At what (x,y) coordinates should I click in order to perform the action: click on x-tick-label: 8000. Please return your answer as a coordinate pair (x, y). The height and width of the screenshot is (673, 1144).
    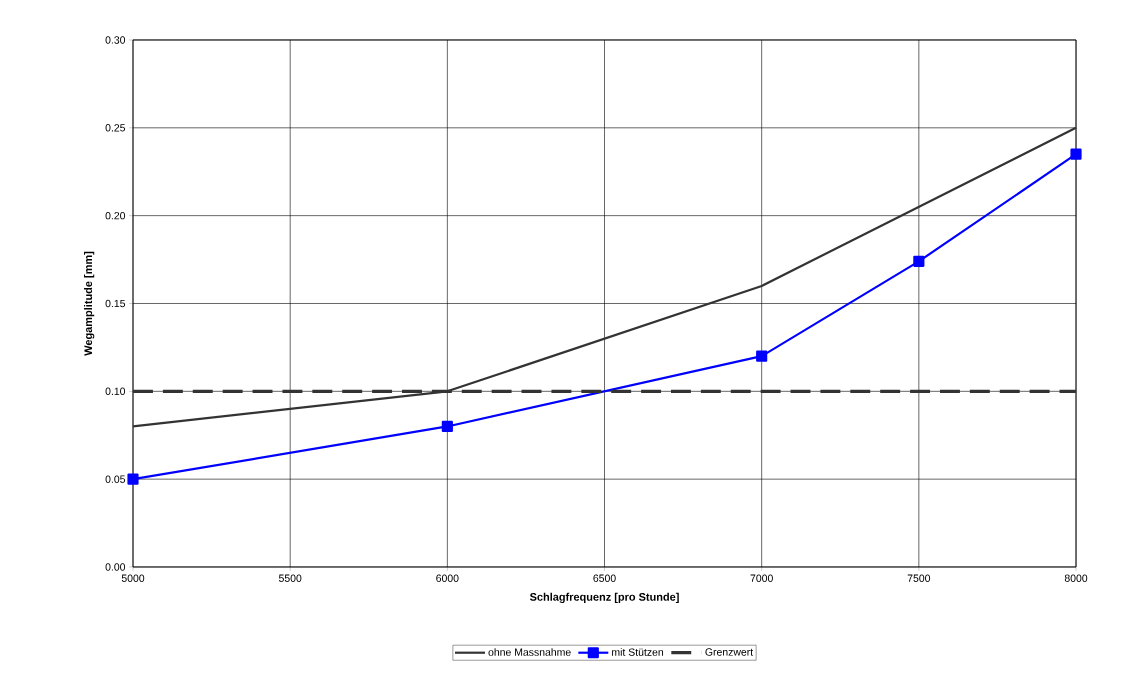
    Looking at the image, I should click on (1076, 578).